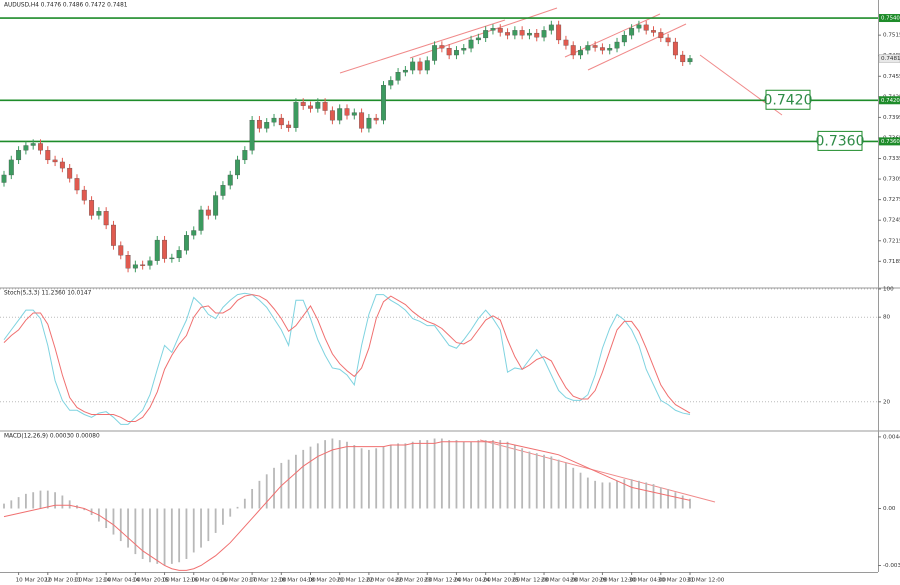 The height and width of the screenshot is (585, 900). I want to click on callout-label: 0.7360, so click(840, 141).